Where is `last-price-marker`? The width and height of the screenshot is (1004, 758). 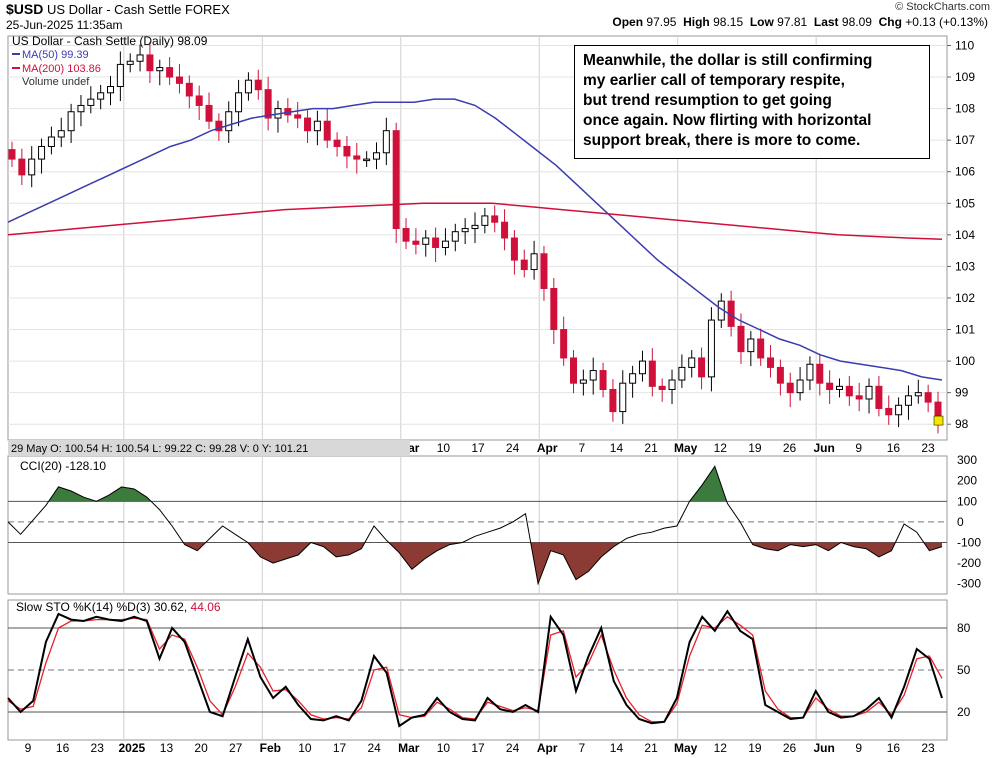 last-price-marker is located at coordinates (938, 420).